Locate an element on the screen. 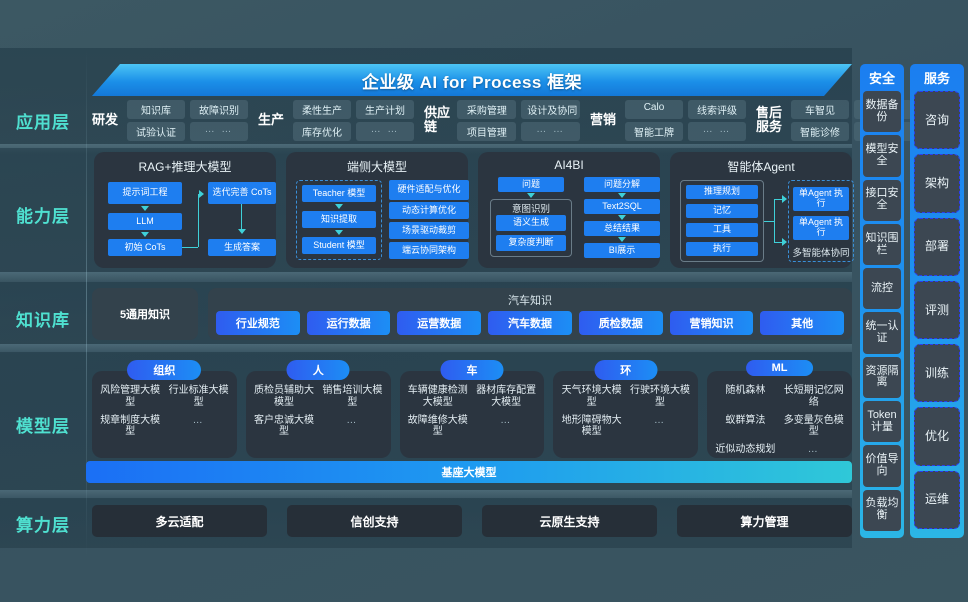 The height and width of the screenshot is (602, 968). block-student-model: Student 模型 is located at coordinates (339, 245).